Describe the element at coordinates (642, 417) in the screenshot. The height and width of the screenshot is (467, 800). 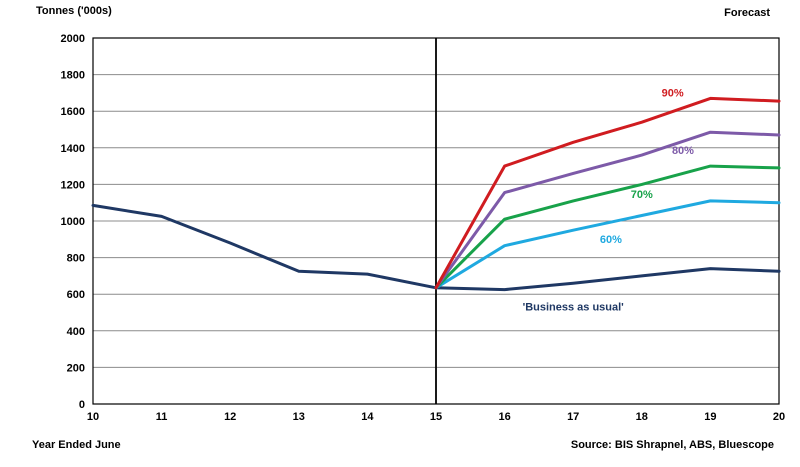
I see `x-tick-label: 18` at that location.